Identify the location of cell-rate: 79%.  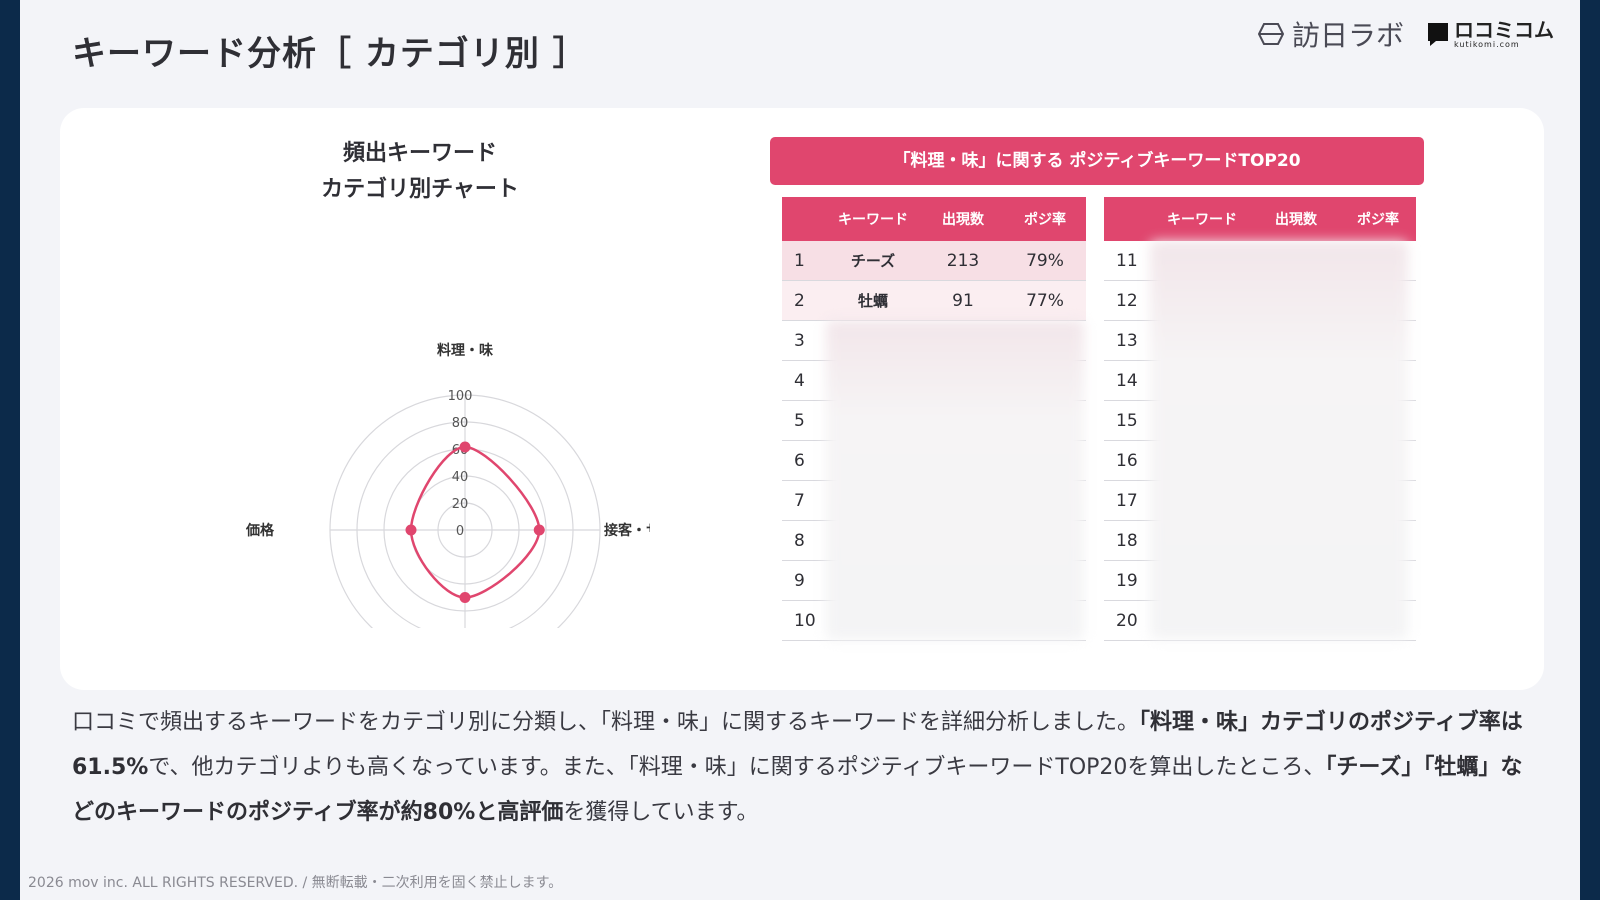
(1045, 261).